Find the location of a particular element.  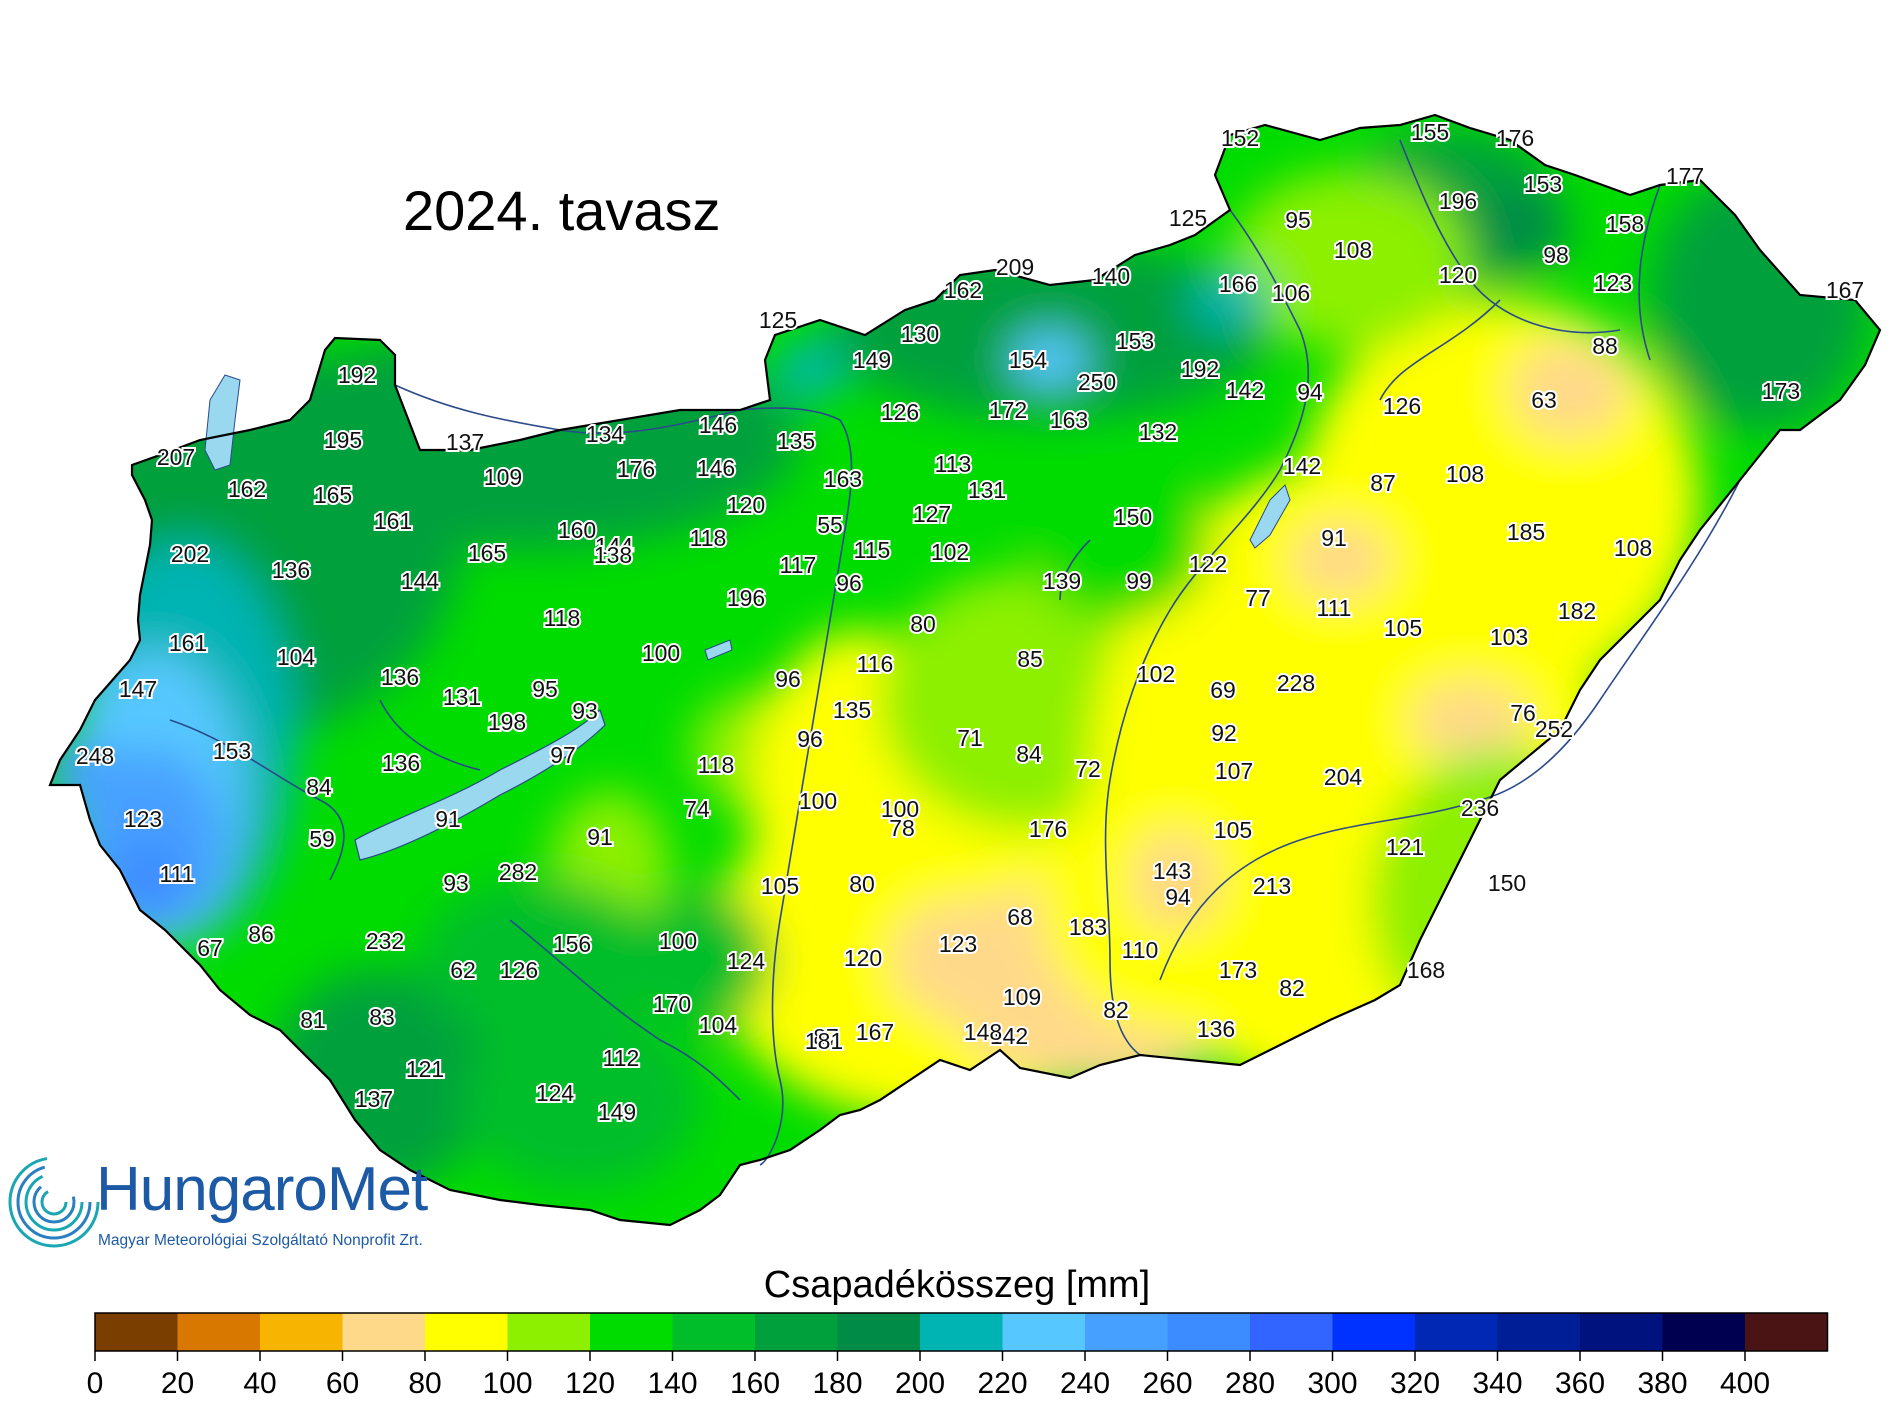

station-value: 84 is located at coordinates (319, 787).